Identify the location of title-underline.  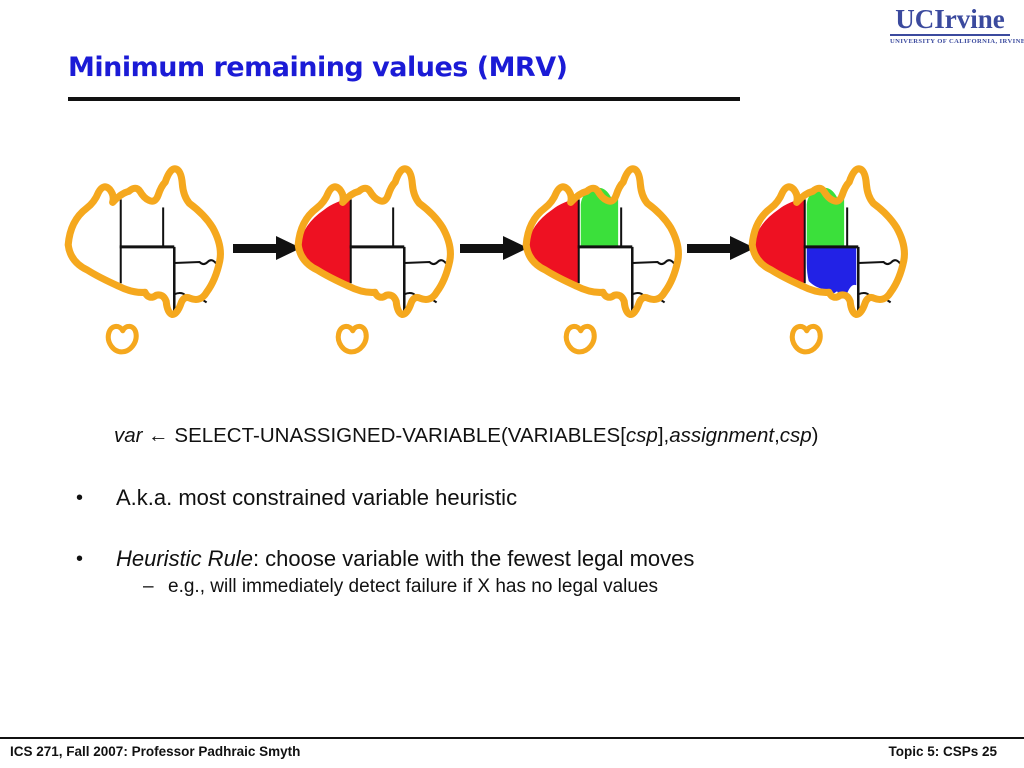
(404, 99).